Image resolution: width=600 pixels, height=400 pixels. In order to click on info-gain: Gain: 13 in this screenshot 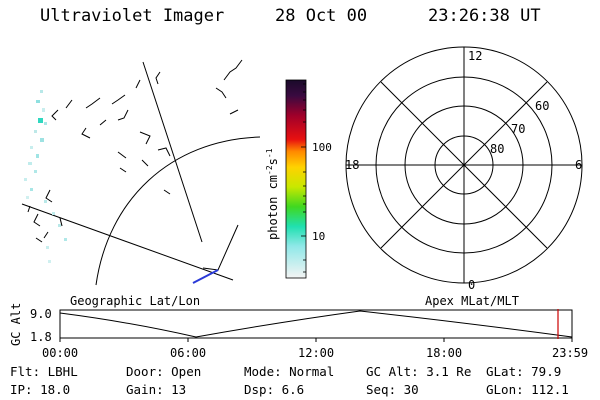, I will do `click(156, 389)`.